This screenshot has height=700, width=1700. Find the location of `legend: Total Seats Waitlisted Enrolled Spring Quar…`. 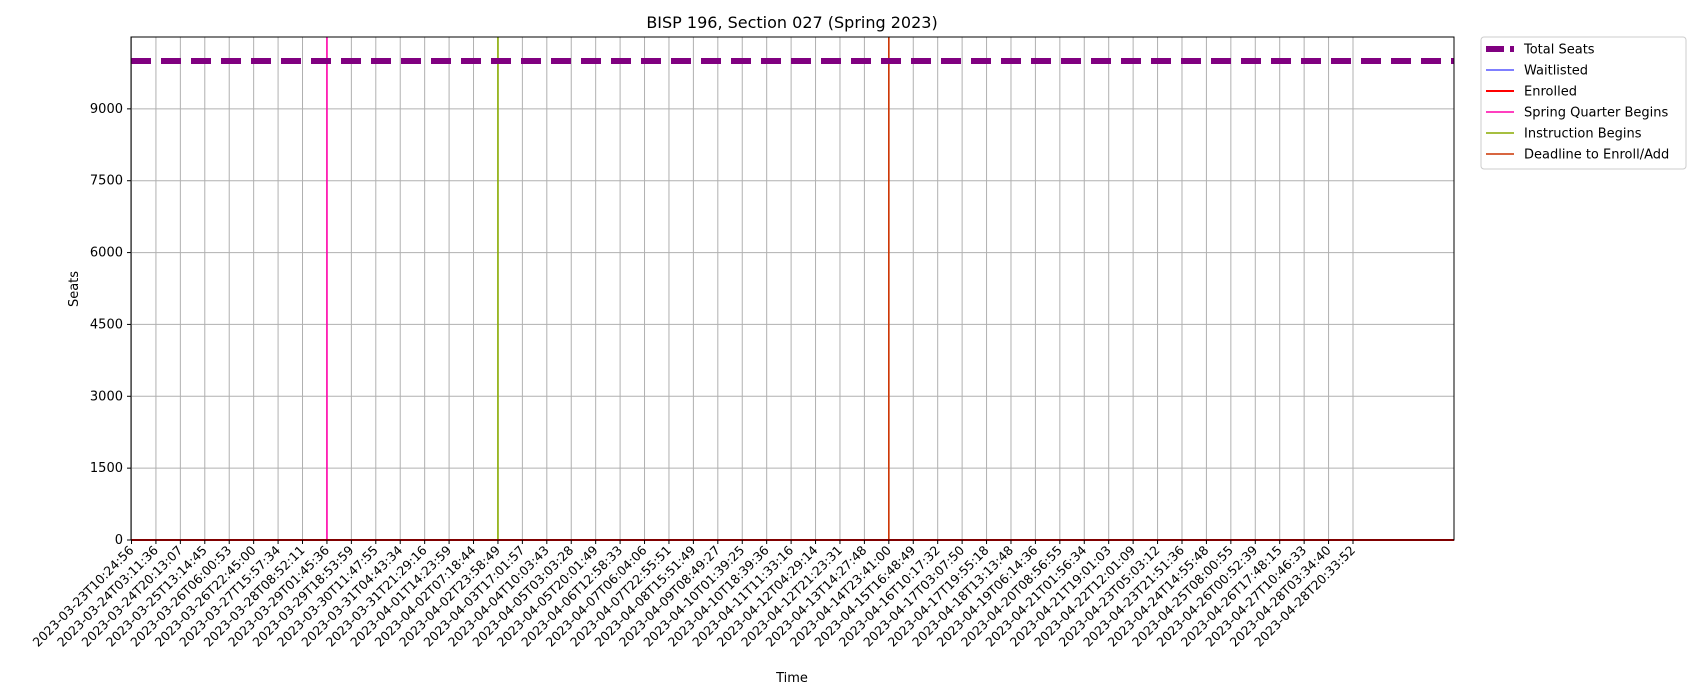

legend: Total Seats Waitlisted Enrolled Spring Quar… is located at coordinates (1583, 103).